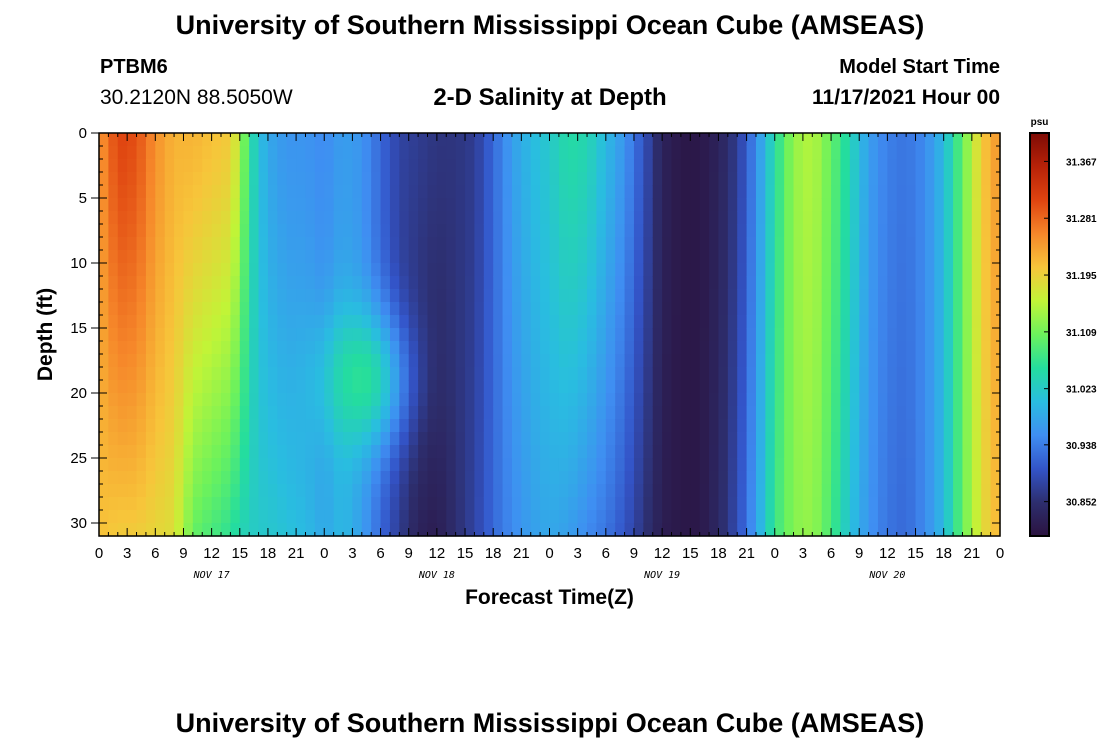 Image resolution: width=1100 pixels, height=750 pixels. I want to click on station-id: PTBM6, so click(134, 67).